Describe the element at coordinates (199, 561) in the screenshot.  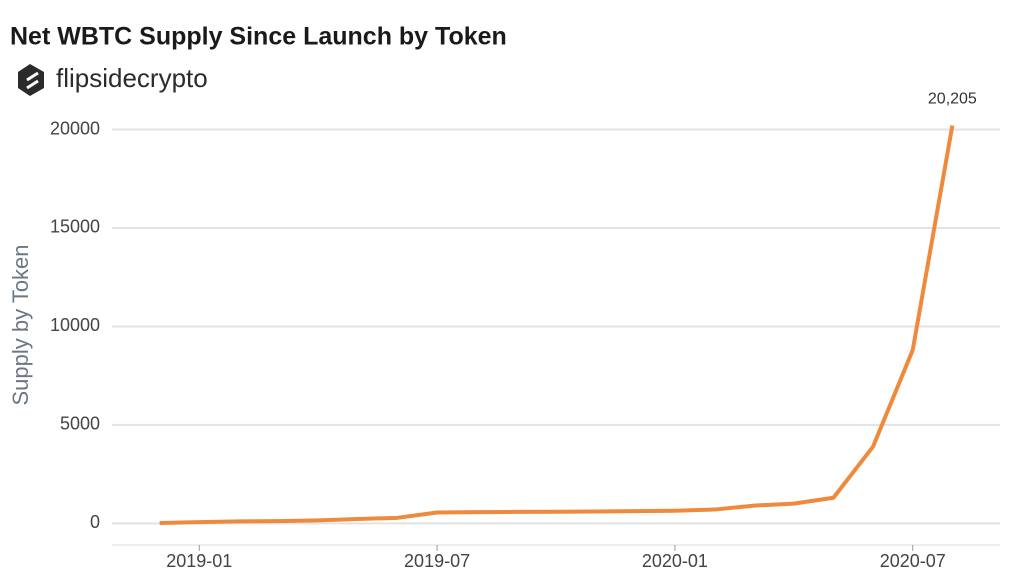
I see `x-tick-label: 2019-01` at that location.